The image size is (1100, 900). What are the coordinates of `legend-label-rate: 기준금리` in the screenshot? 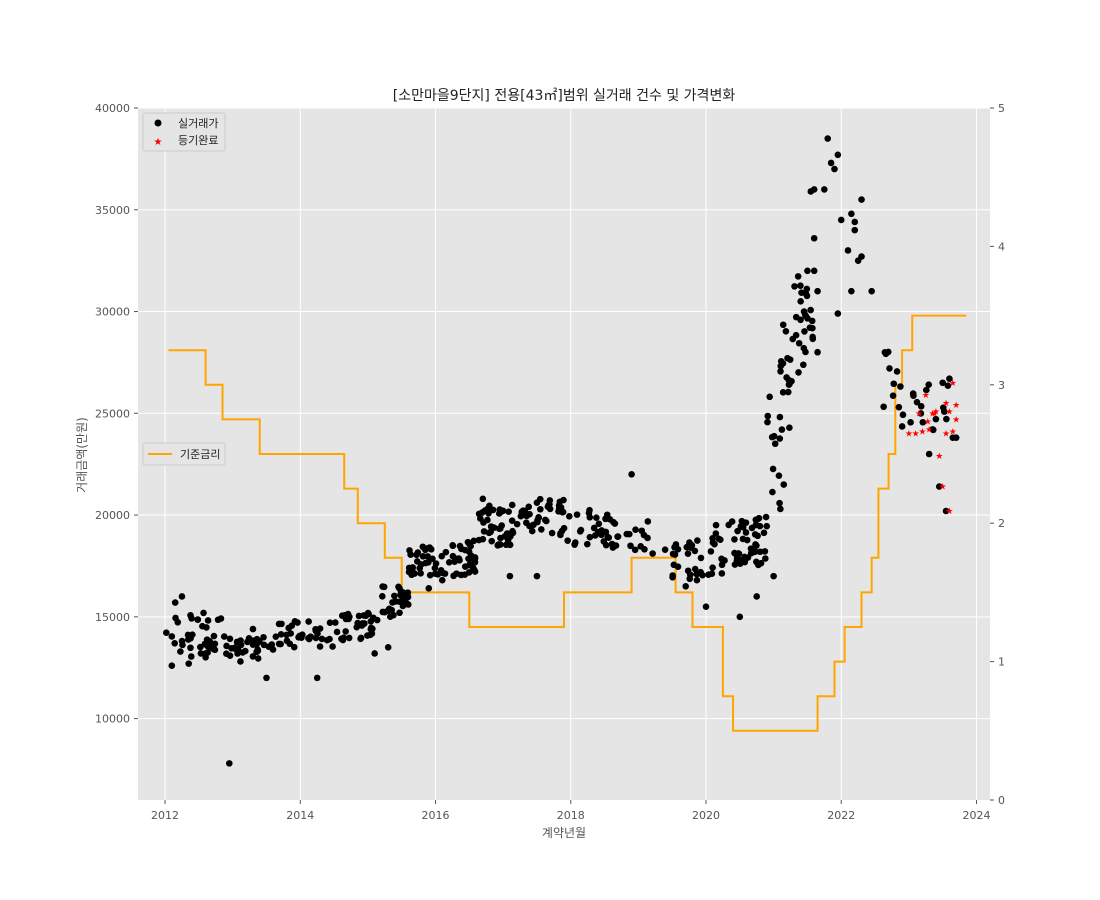 It's located at (200, 454).